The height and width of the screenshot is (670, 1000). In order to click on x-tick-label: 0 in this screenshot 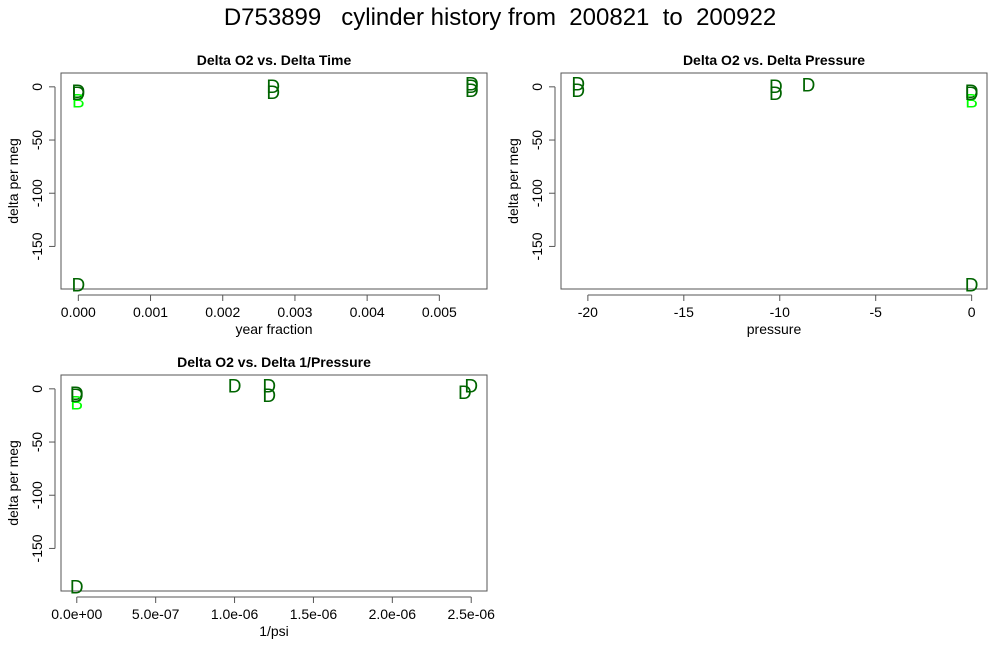, I will do `click(972, 312)`.